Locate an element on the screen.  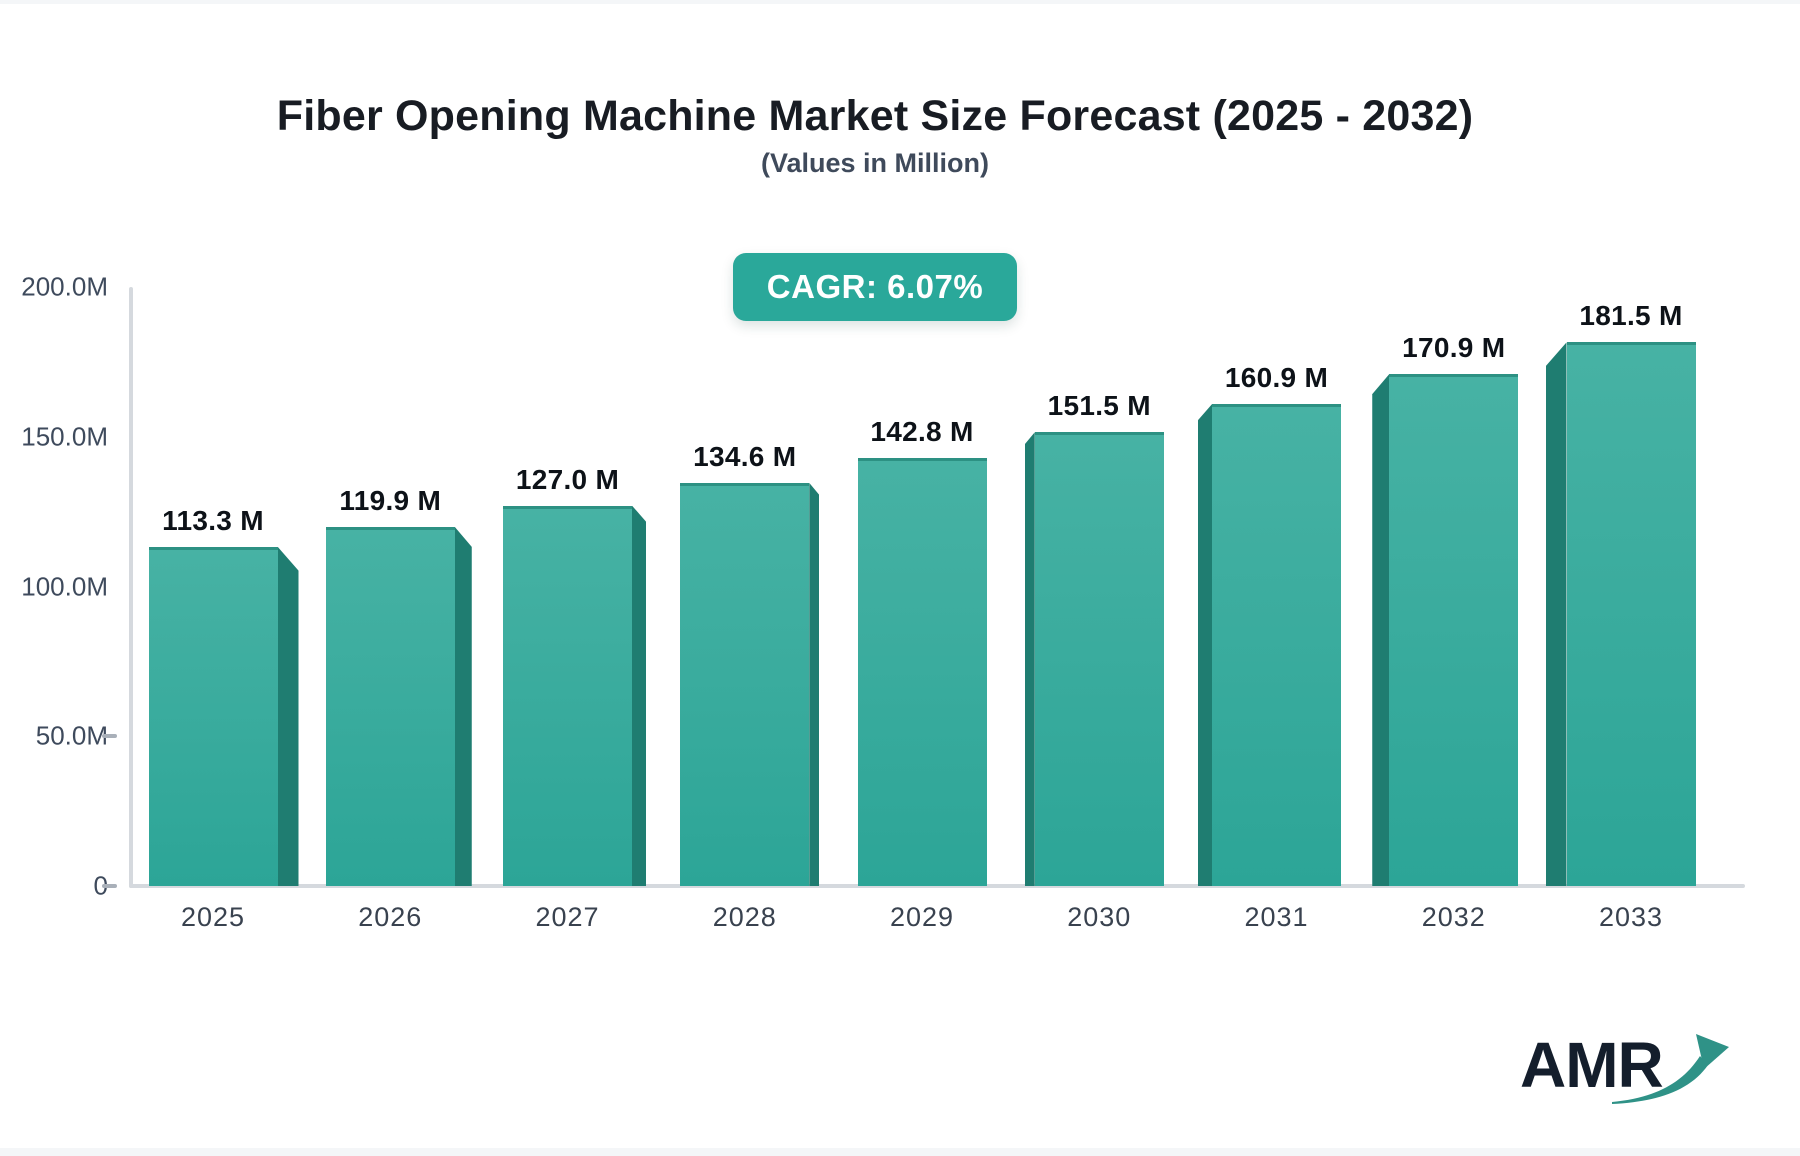
amr-logo: AMR is located at coordinates (1630, 1073).